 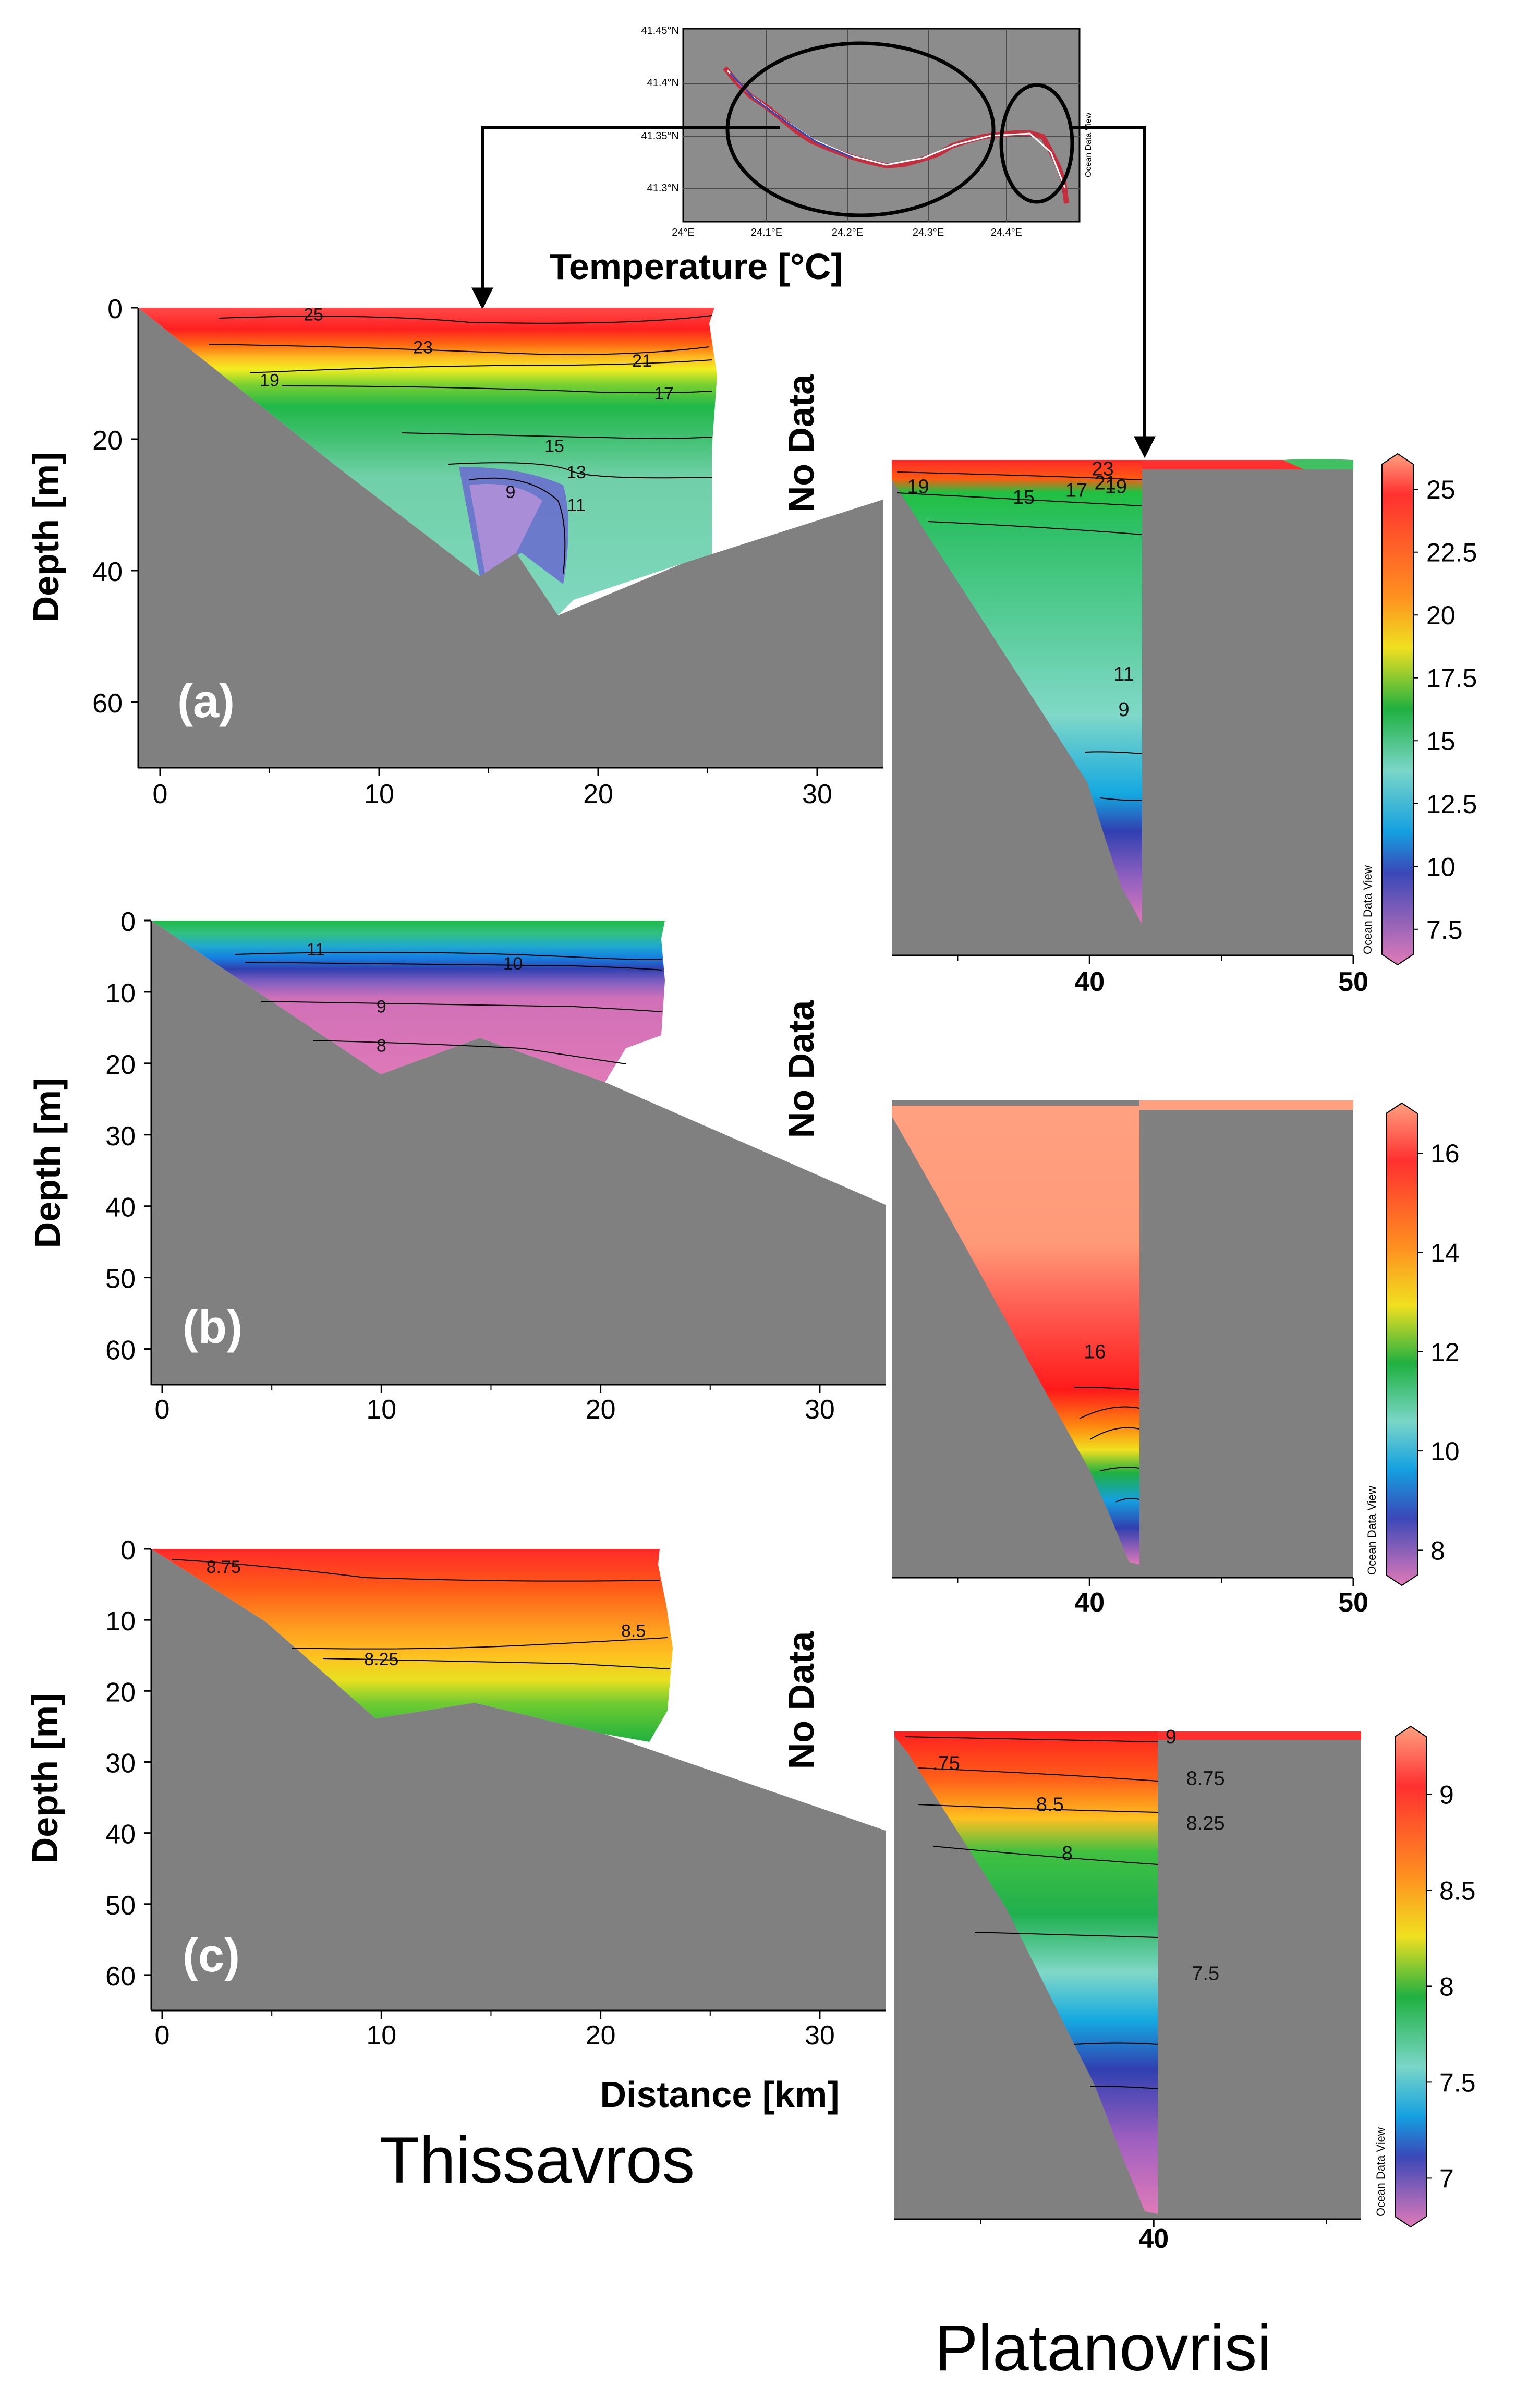 What do you see at coordinates (660, 136) in the screenshot?
I see `map-lat-label: 41.35°N` at bounding box center [660, 136].